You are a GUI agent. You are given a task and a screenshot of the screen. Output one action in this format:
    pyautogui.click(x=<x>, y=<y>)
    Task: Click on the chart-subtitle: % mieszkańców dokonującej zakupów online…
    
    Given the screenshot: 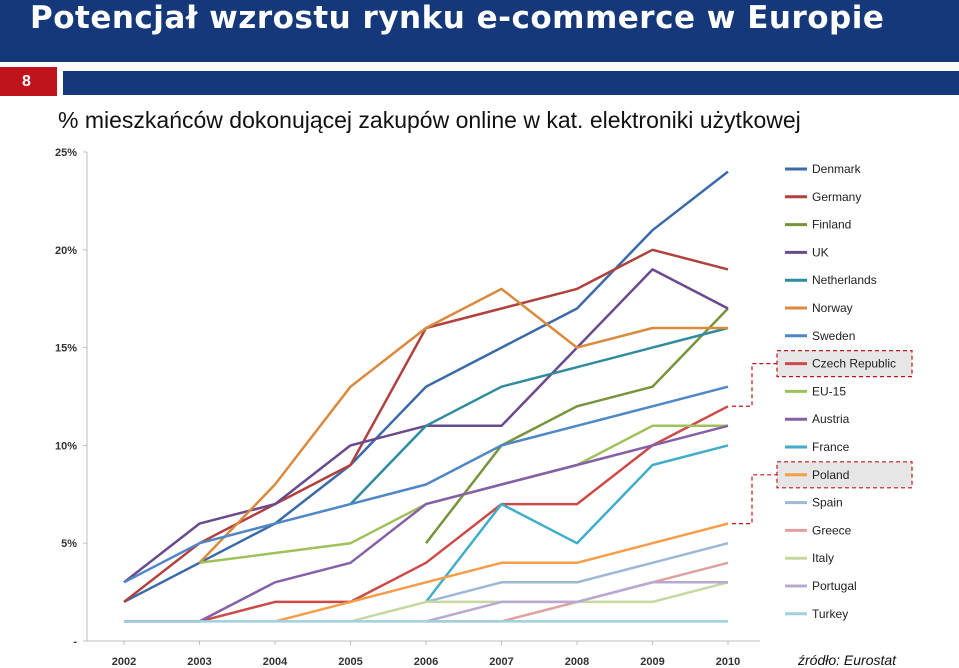 What is the action you would take?
    pyautogui.click(x=429, y=120)
    